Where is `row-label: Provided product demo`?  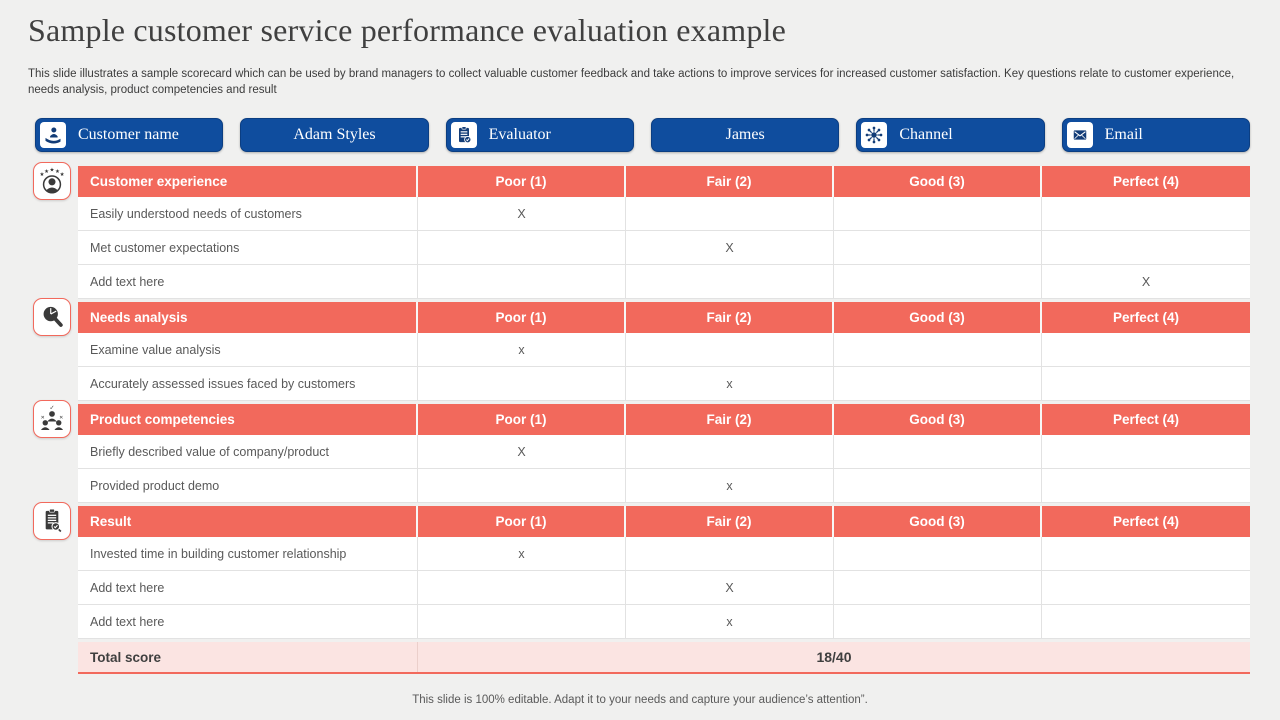
row-label: Provided product demo is located at coordinates (248, 485).